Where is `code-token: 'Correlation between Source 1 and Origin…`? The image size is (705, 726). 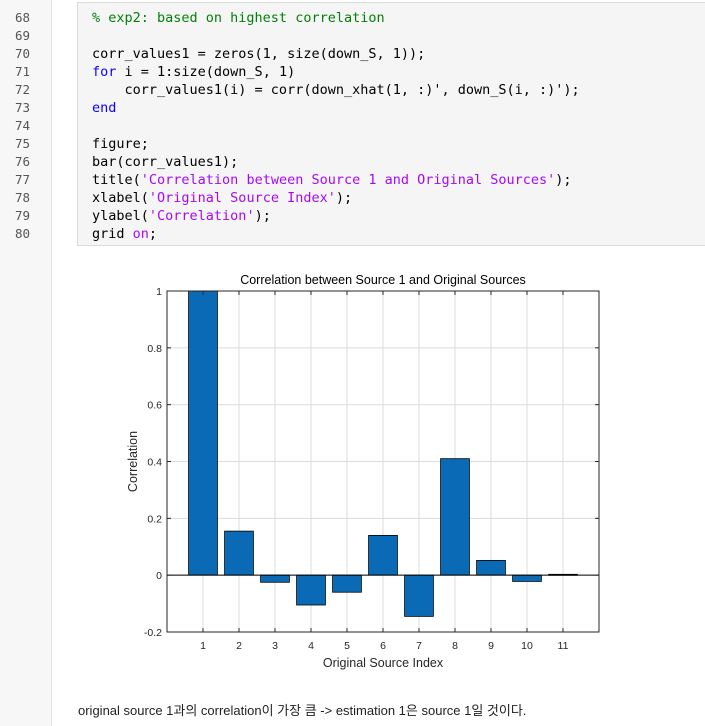
code-token: 'Correlation between Source 1 and Origin… is located at coordinates (348, 180).